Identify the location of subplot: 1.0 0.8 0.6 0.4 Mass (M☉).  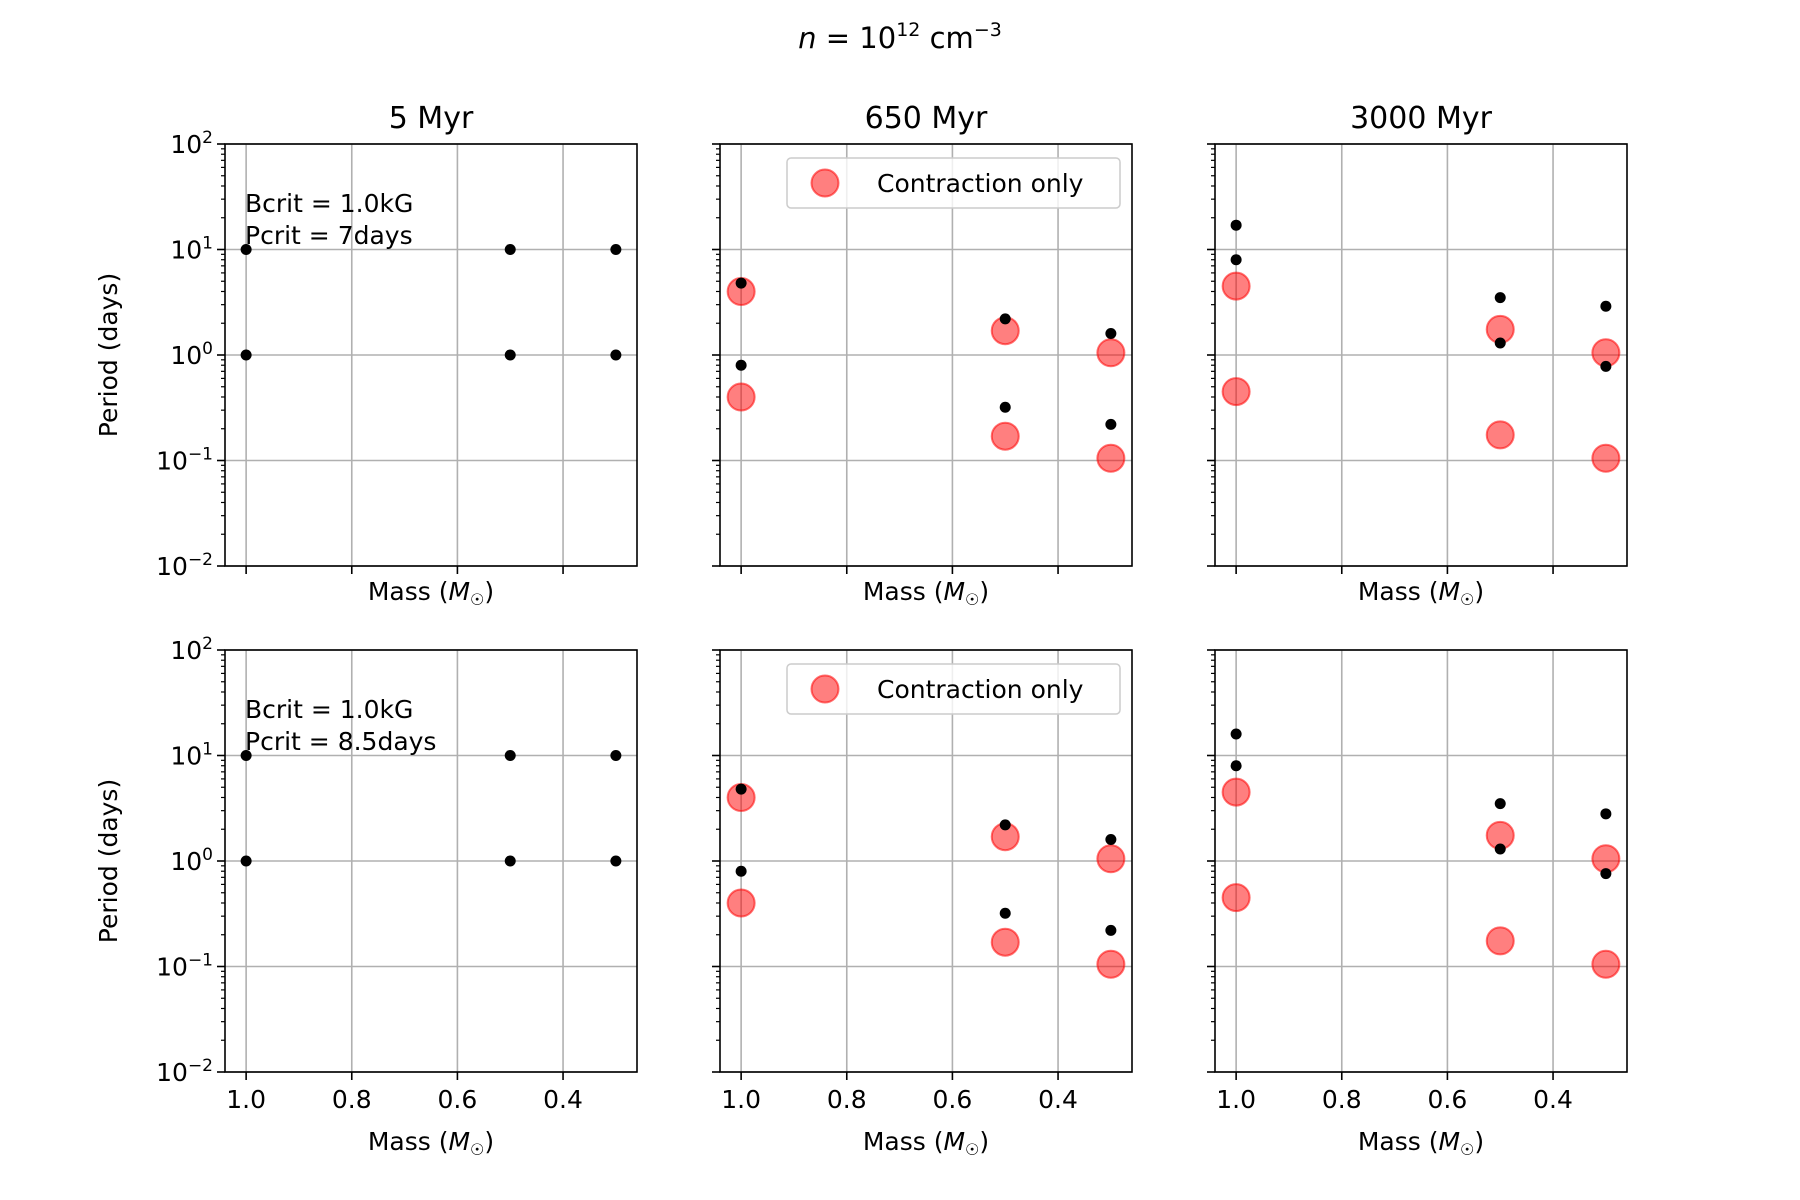
(1417, 904).